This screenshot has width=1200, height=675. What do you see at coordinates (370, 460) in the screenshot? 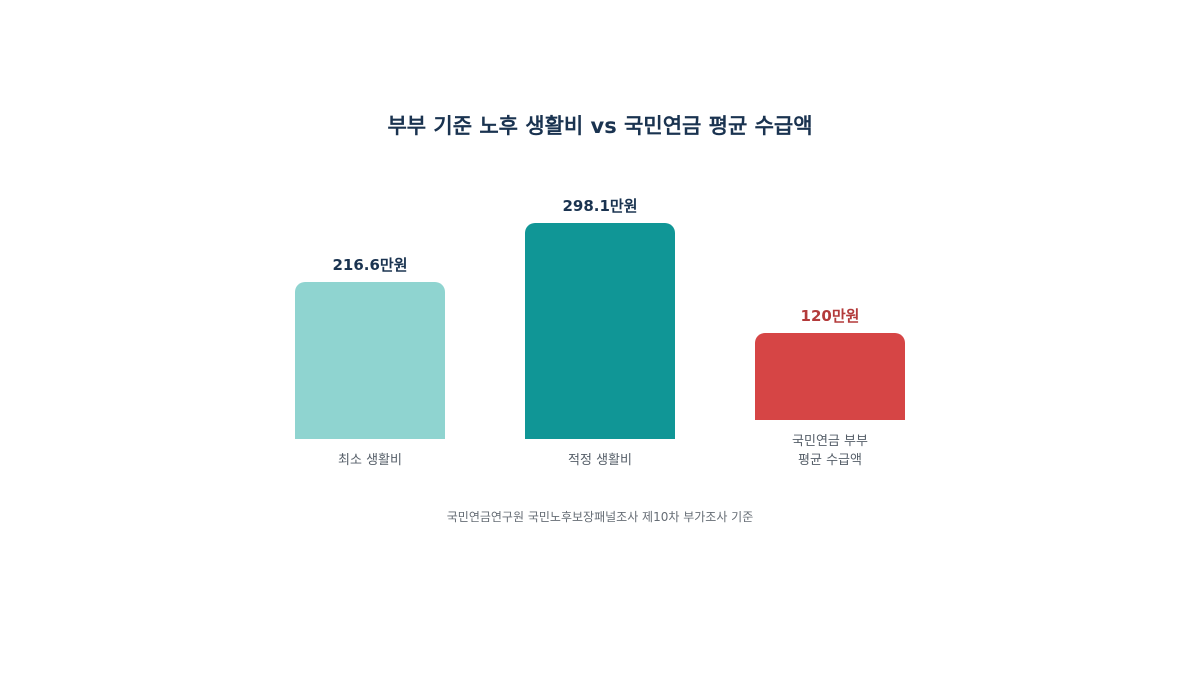
I see `x-tick-label: 최소 생활비` at bounding box center [370, 460].